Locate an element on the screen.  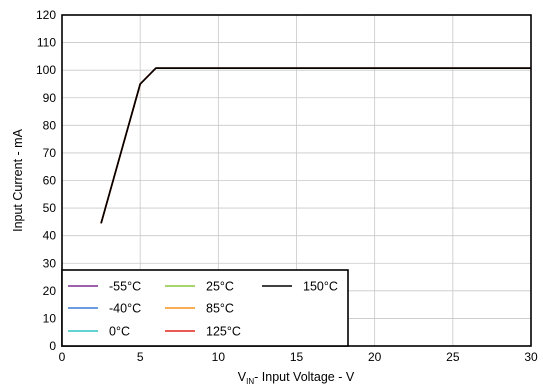
legend: -55°C -40°C 0°C 25°C 85°C 125°C 150°C is located at coordinates (205, 308).